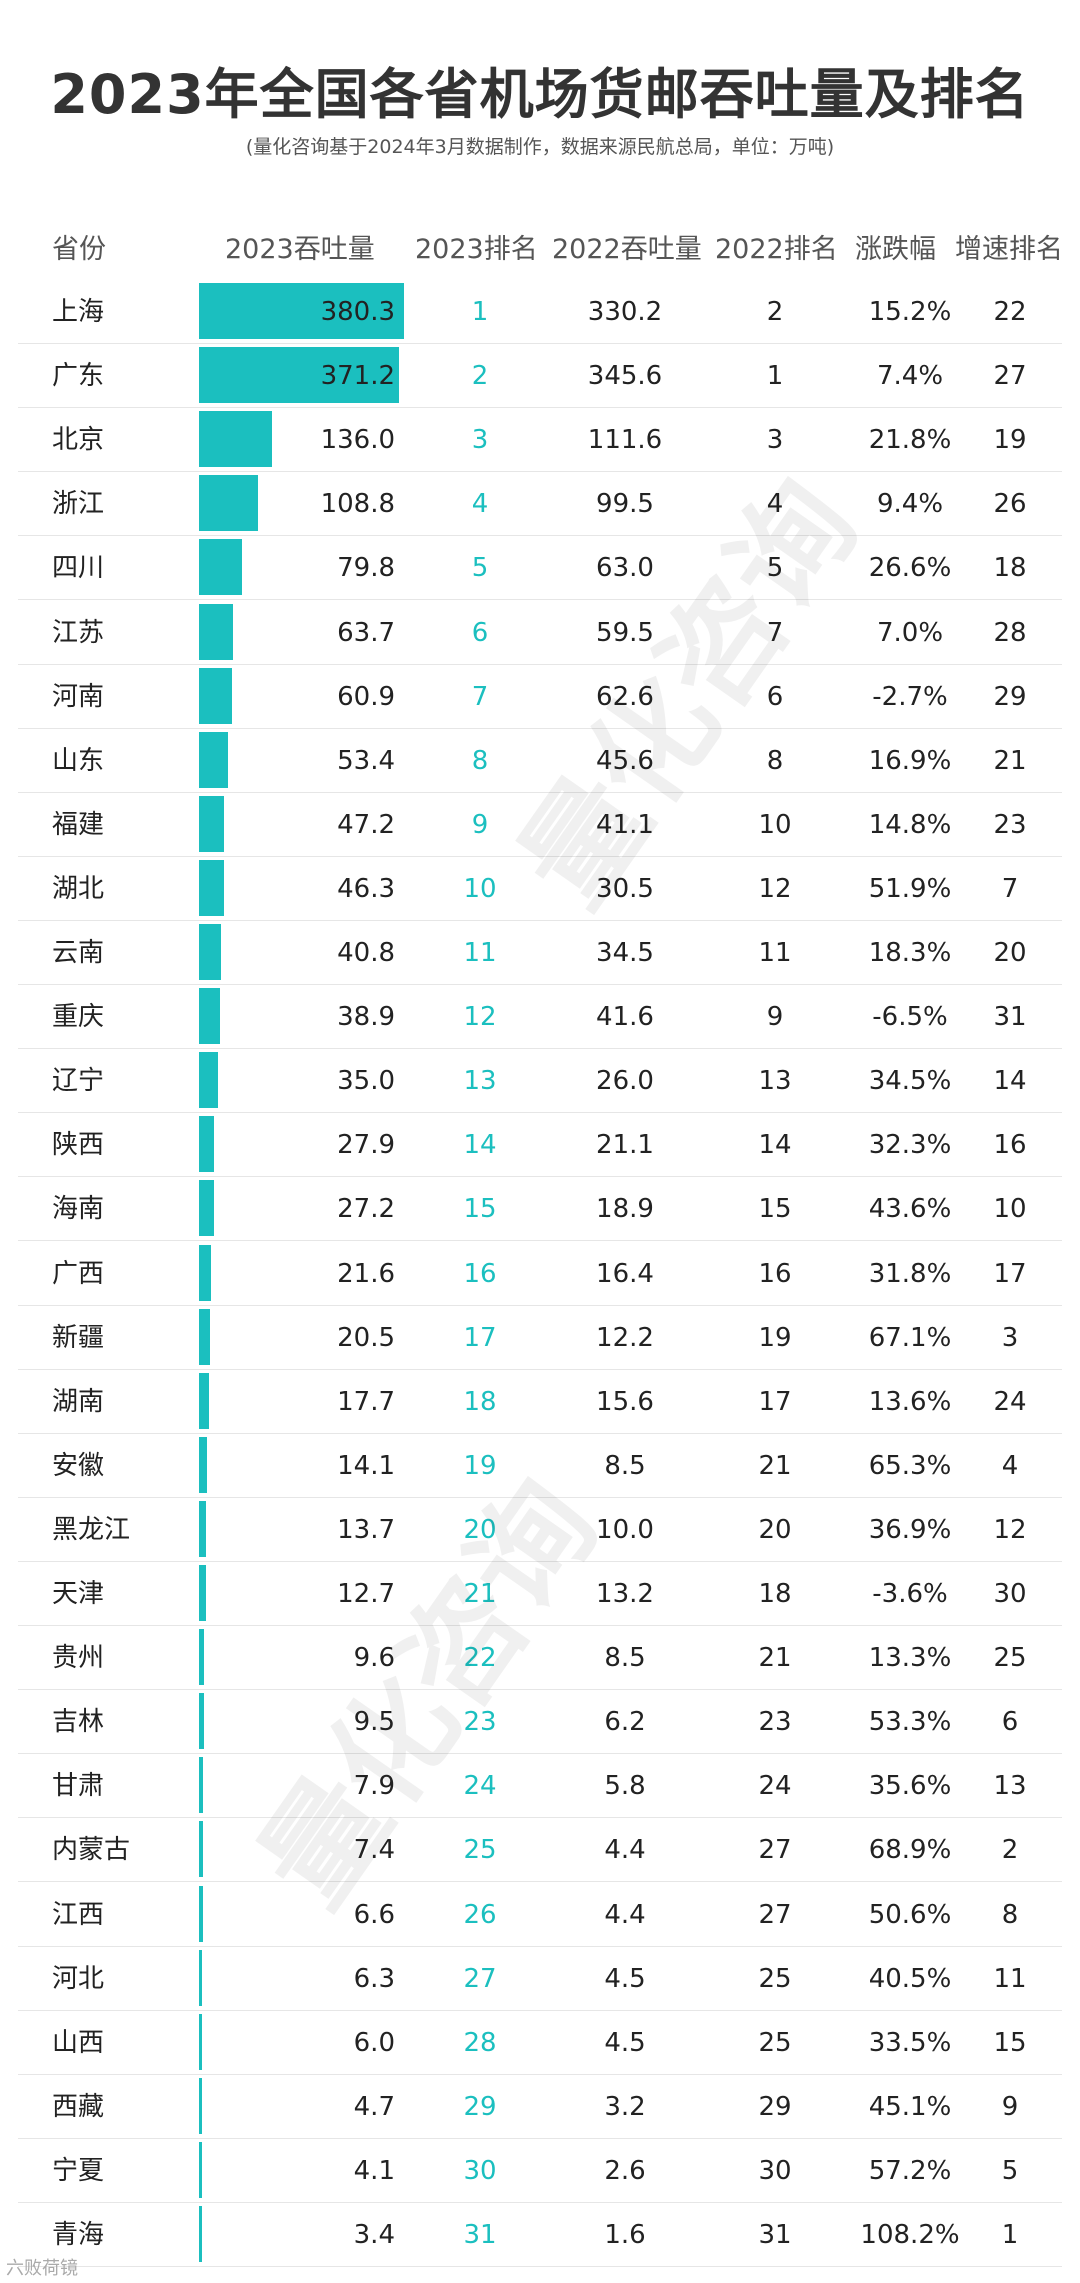 The height and width of the screenshot is (2283, 1080). Describe the element at coordinates (366, 632) in the screenshot. I see `volume-2023-cell: 63.7` at that location.